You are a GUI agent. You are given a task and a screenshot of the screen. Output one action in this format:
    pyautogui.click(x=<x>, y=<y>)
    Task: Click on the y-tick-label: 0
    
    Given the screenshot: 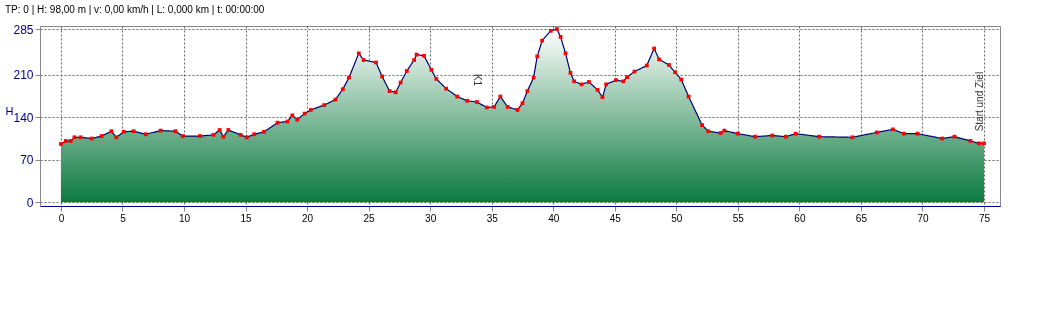 What is the action you would take?
    pyautogui.click(x=30, y=202)
    